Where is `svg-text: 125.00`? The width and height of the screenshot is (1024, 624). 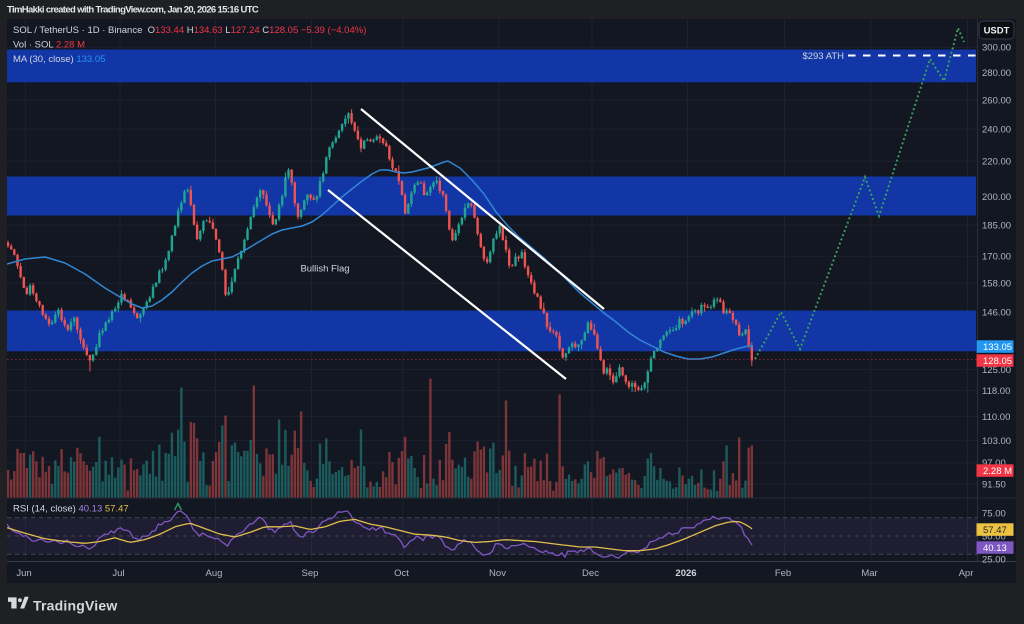
svg-text: 125.00 is located at coordinates (996, 370).